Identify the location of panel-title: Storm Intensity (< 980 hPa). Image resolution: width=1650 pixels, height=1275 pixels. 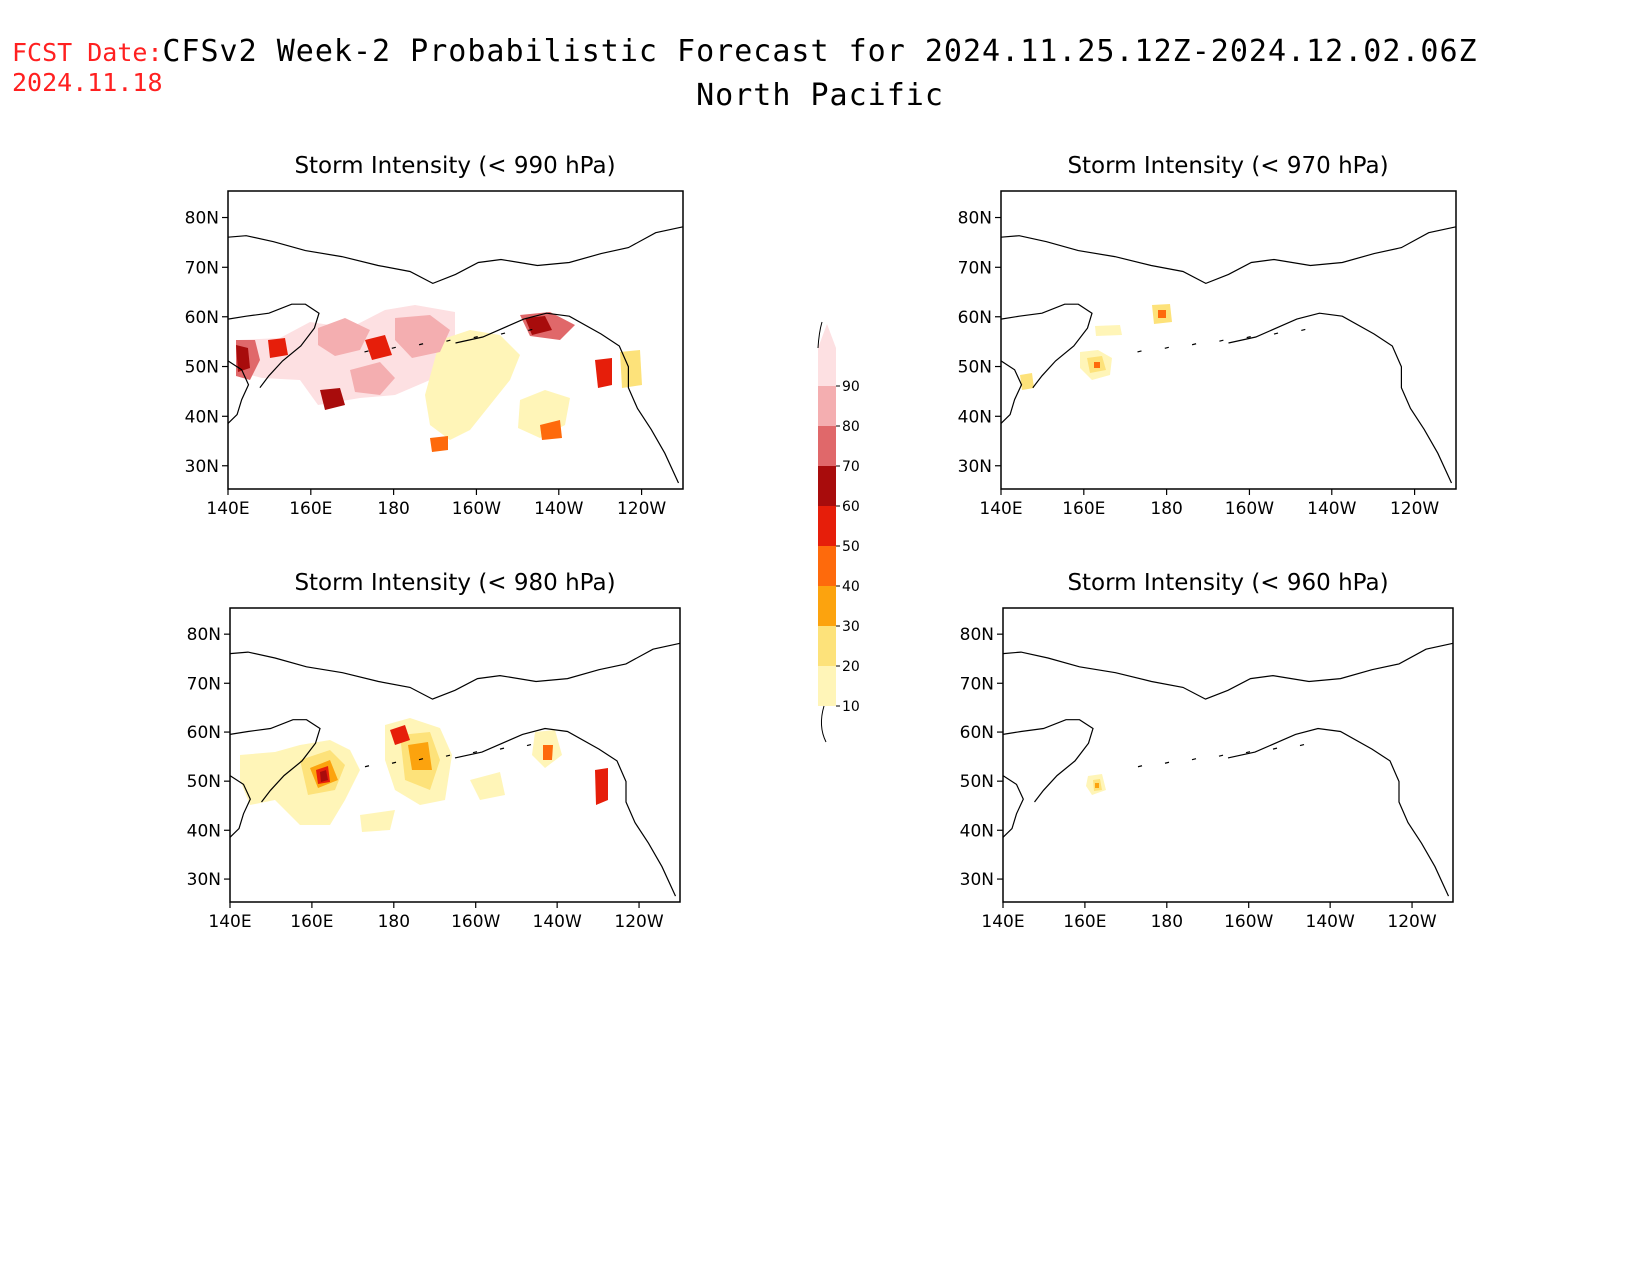
(454, 583).